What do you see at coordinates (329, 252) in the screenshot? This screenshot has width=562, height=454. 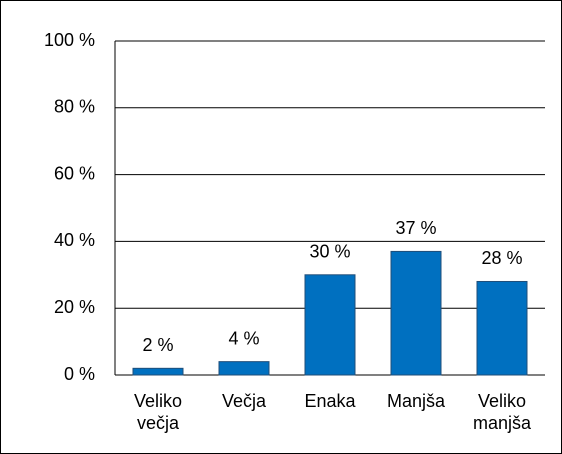 I see `data-label: 30 %` at bounding box center [329, 252].